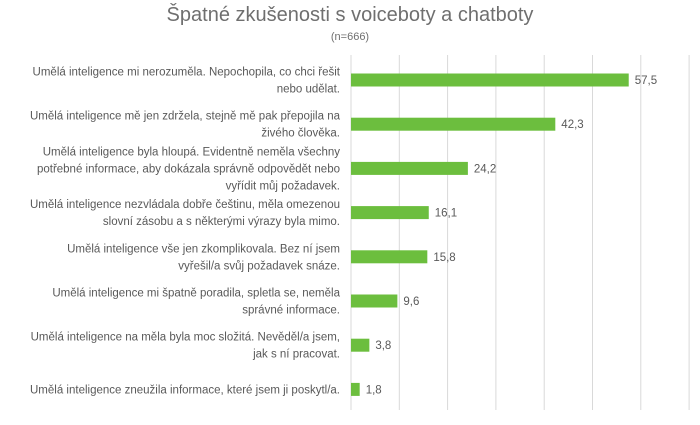  I want to click on value-label: 9,6, so click(411, 302).